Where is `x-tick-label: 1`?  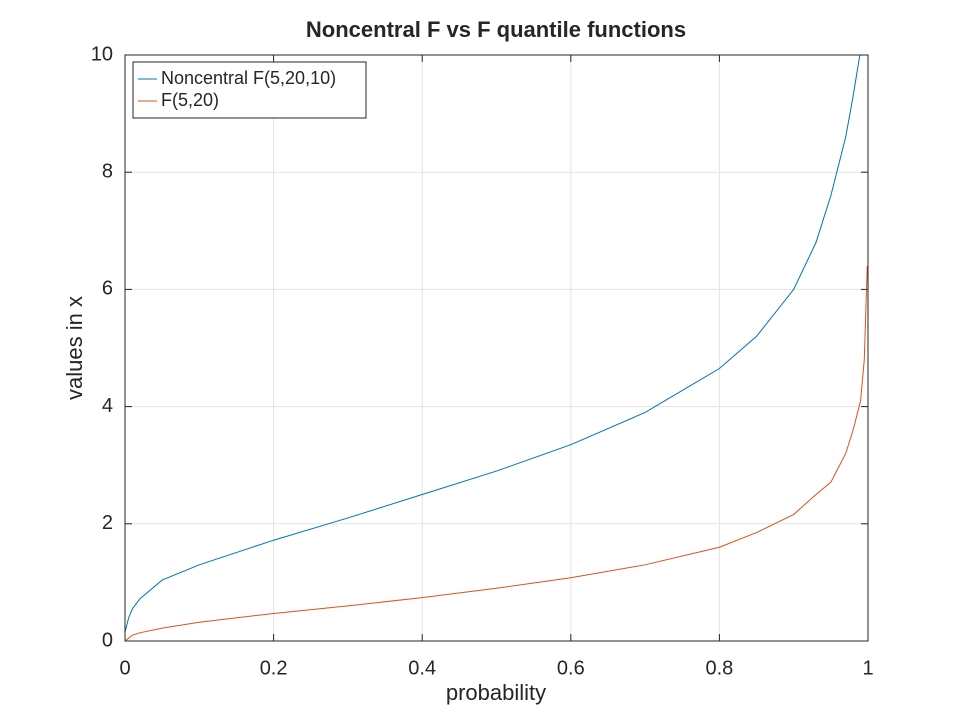 x-tick-label: 1 is located at coordinates (867, 668).